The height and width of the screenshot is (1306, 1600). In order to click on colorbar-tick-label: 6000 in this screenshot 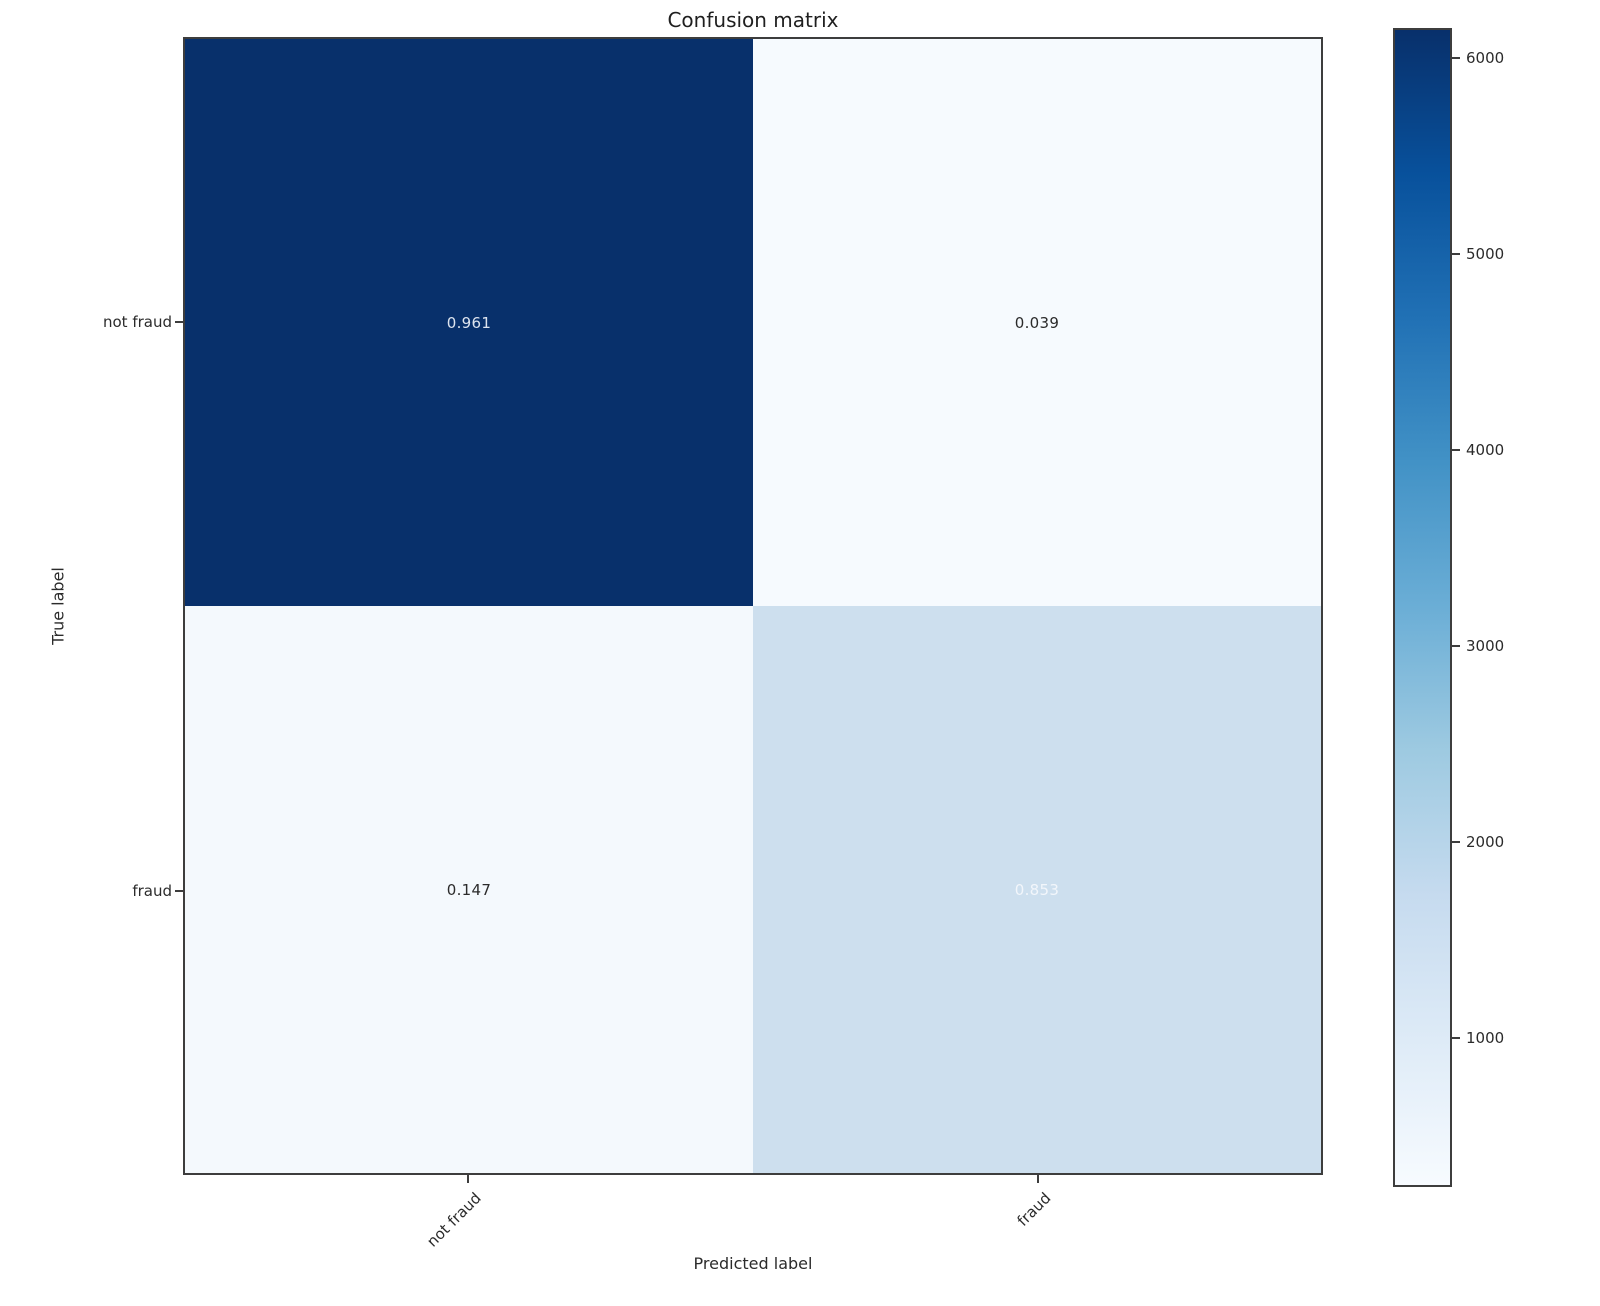, I will do `click(1485, 58)`.